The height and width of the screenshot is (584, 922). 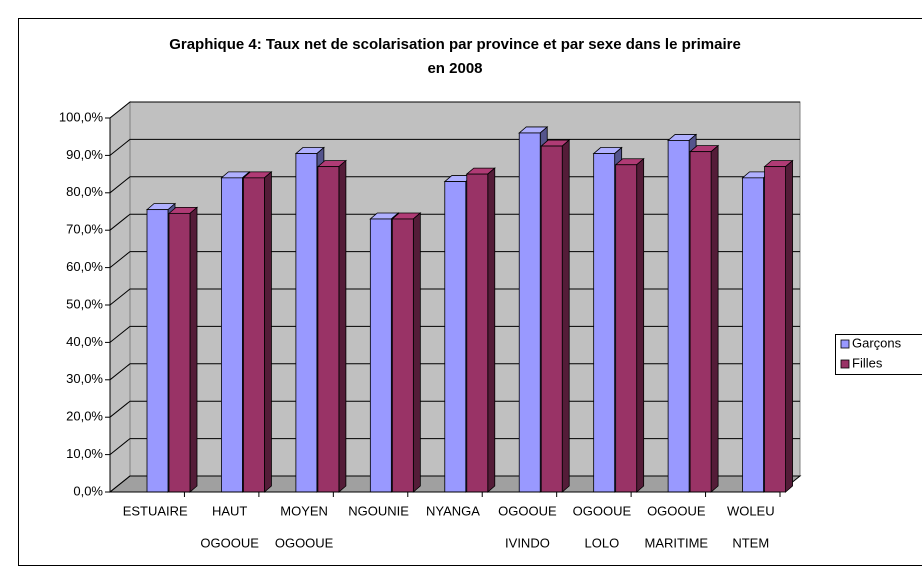 I want to click on y-tick-label: 10,0%, so click(x=84, y=453).